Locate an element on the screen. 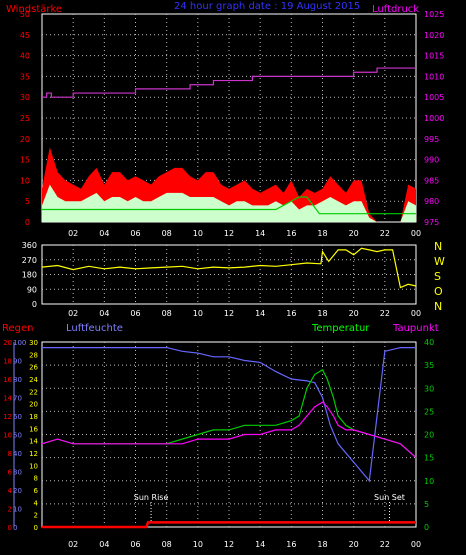  pressure-tick-label: 985 is located at coordinates (431, 180).